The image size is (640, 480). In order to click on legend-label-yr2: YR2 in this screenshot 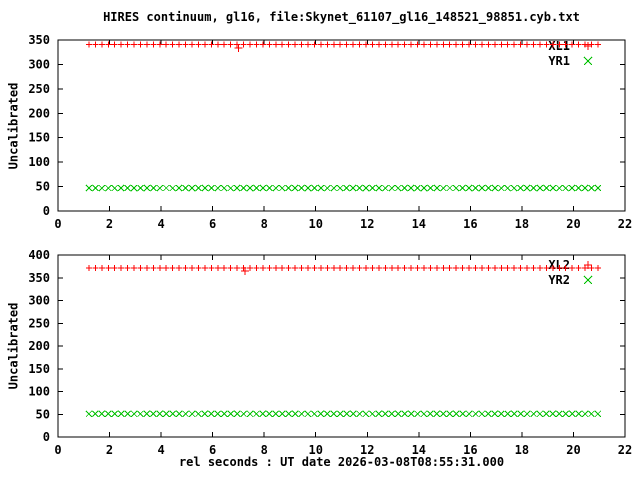, I will do `click(559, 280)`.